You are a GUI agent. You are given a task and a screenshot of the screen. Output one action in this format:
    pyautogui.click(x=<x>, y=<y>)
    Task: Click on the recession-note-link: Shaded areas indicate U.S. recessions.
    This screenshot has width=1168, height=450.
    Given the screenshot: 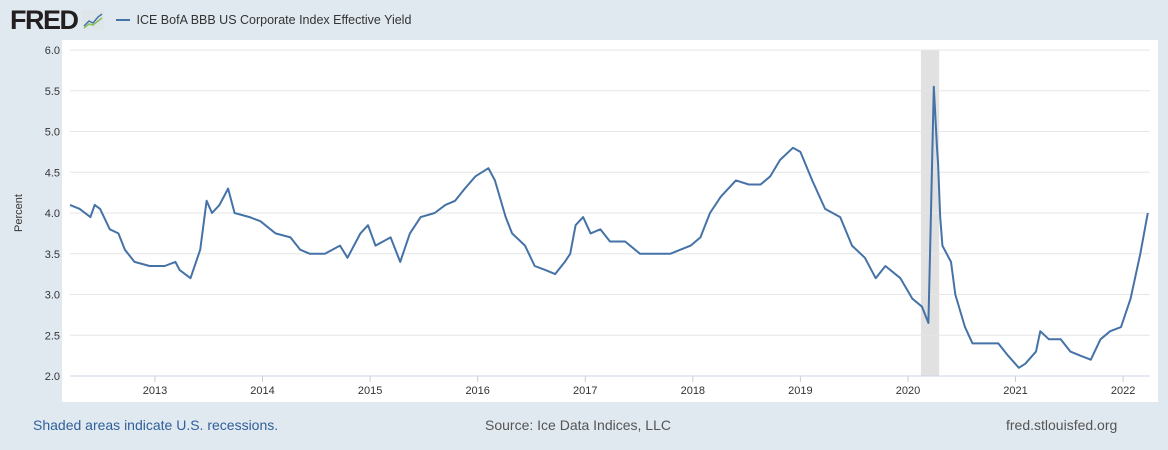 What is the action you would take?
    pyautogui.click(x=156, y=425)
    